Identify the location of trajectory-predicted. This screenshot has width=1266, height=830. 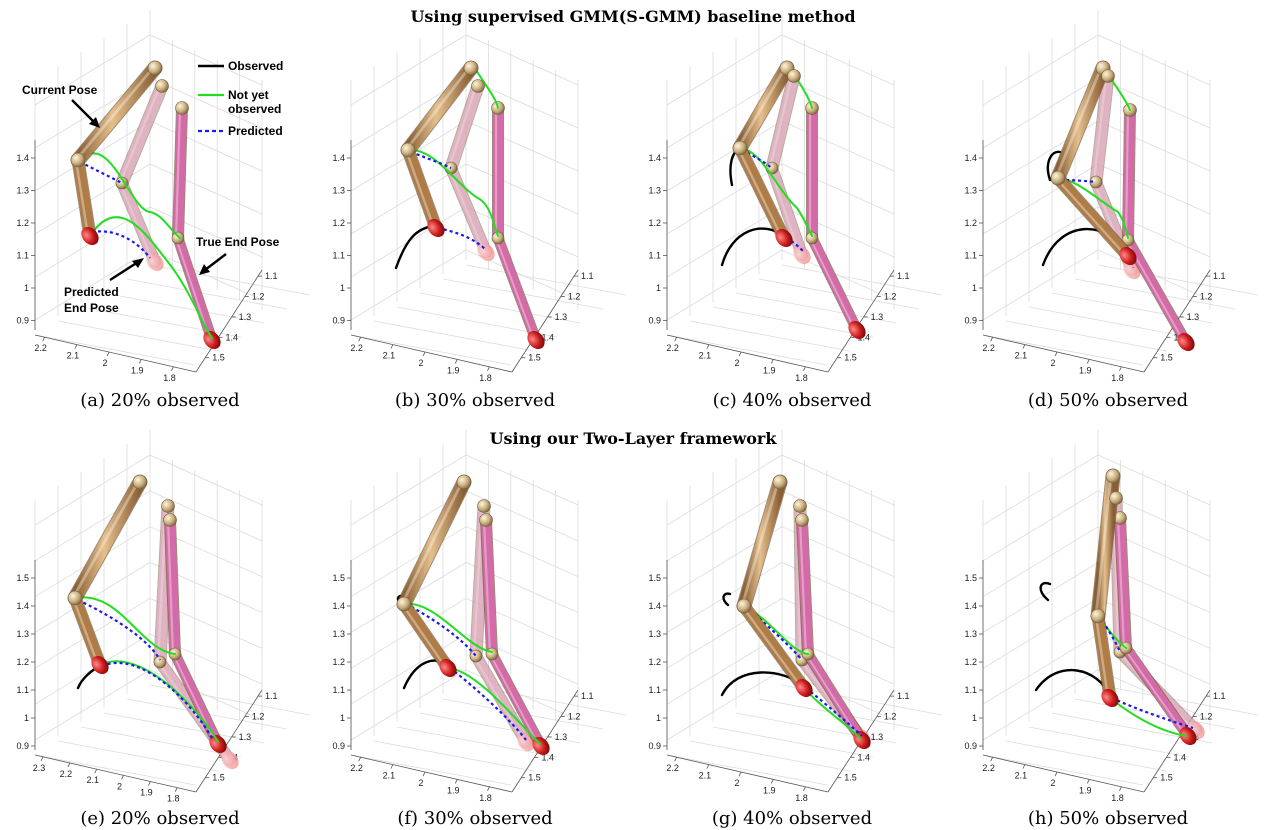
(145, 669).